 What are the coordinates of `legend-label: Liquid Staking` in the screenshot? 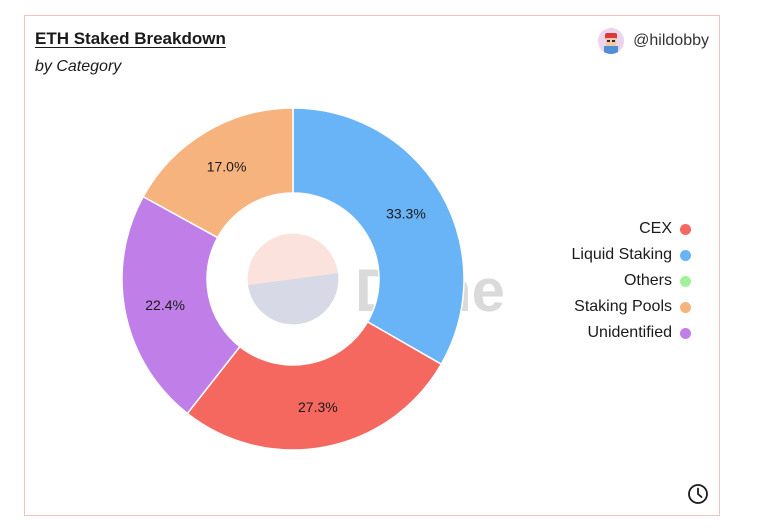 It's located at (621, 254).